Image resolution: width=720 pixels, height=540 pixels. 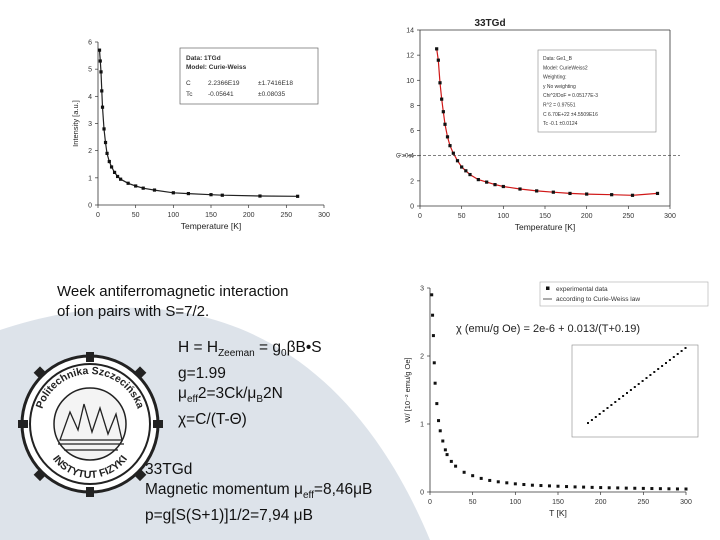 I want to click on legend-label-fit: according to Curie-Weiss law, so click(x=598, y=299).